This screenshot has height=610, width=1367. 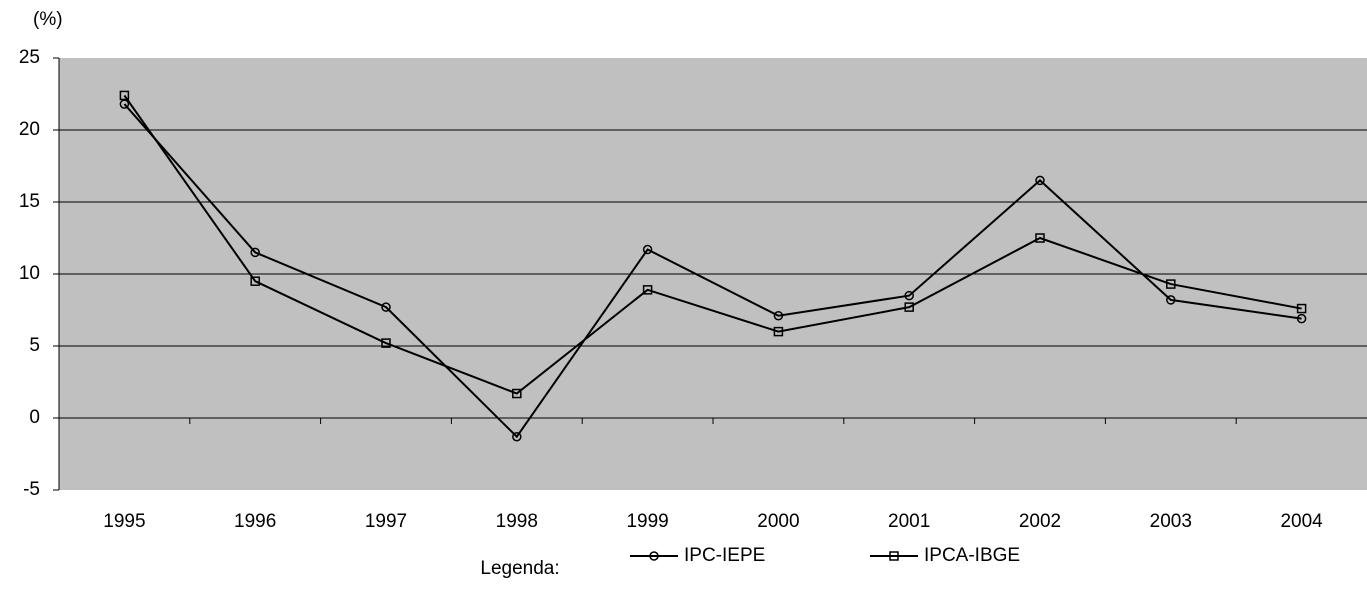 What do you see at coordinates (517, 521) in the screenshot?
I see `x-tick-label: 1998` at bounding box center [517, 521].